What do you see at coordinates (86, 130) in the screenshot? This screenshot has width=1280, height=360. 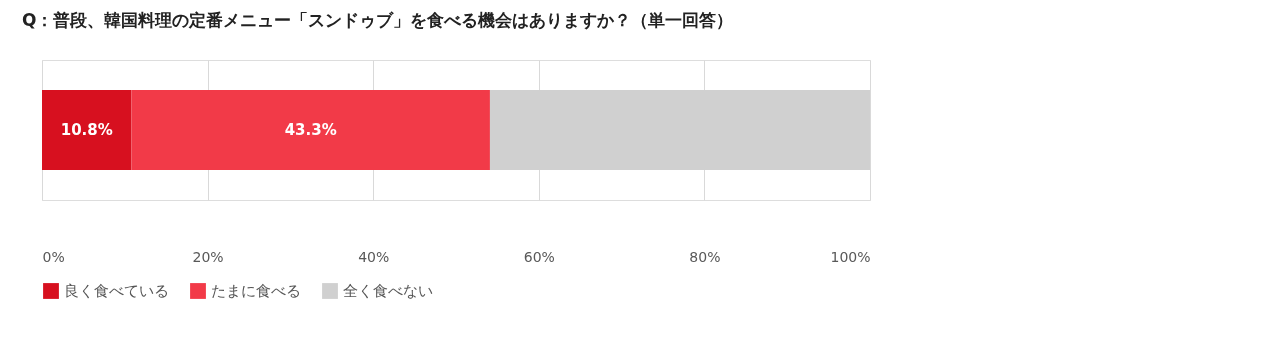 I see `data-label: 10.8%` at bounding box center [86, 130].